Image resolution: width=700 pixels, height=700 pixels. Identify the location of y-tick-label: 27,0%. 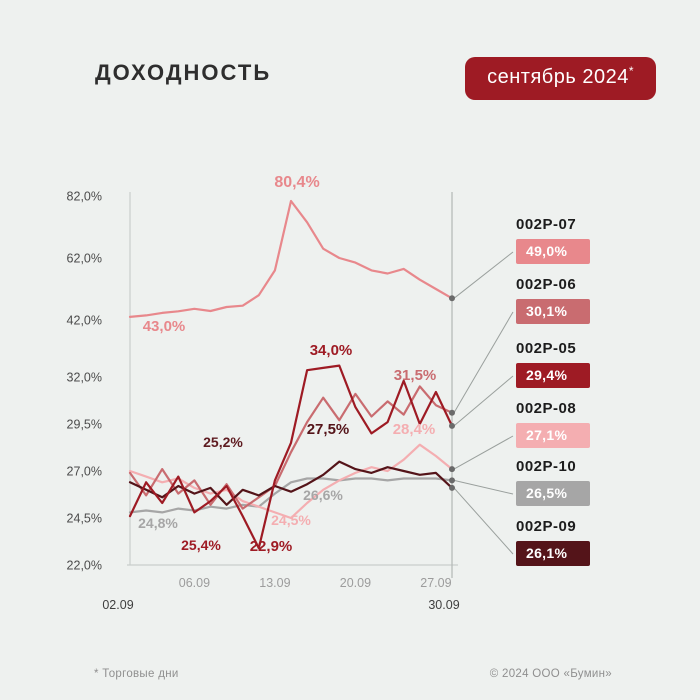
(84, 472).